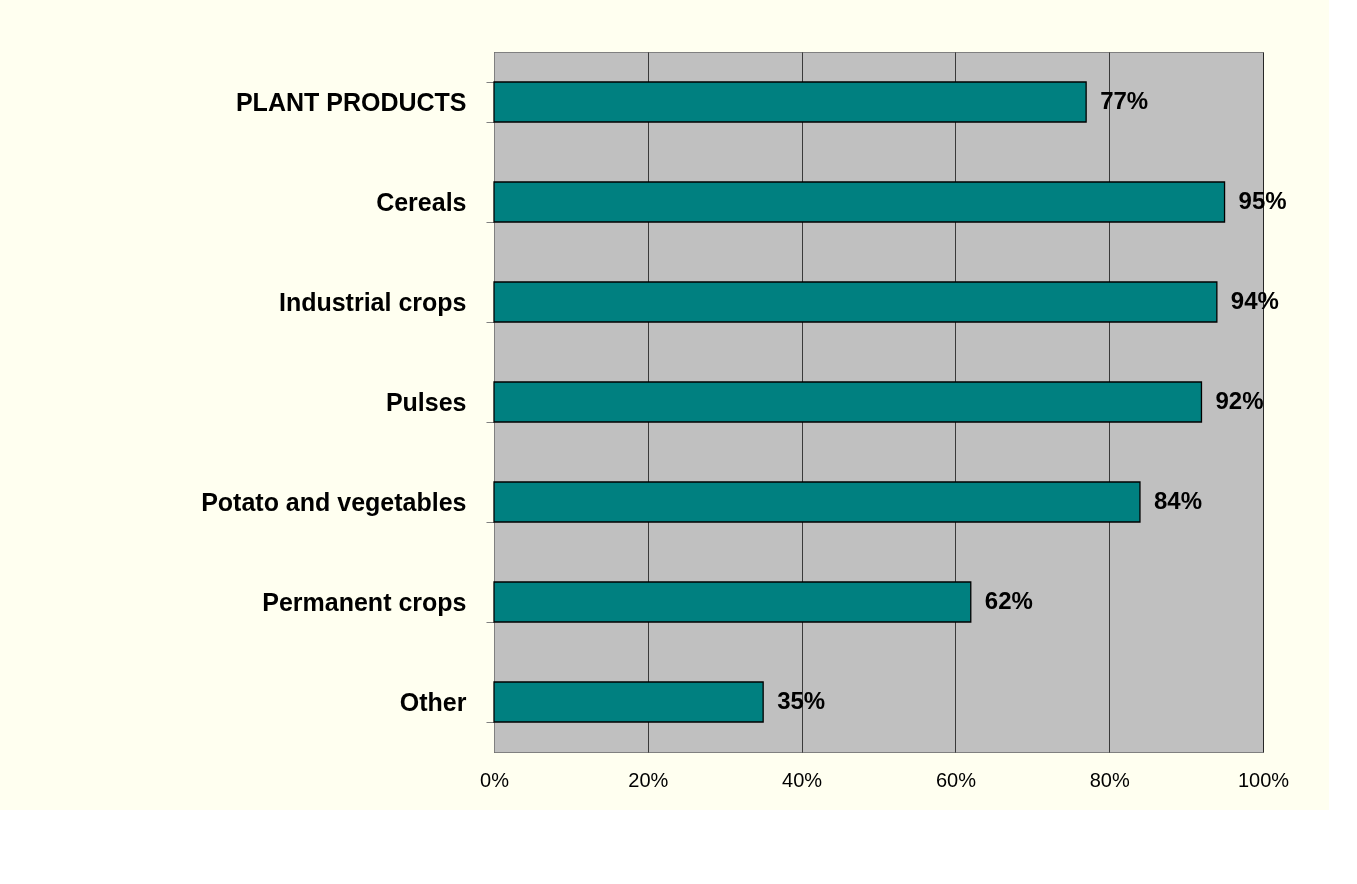  What do you see at coordinates (372, 301) in the screenshot?
I see `y-tick-label: Industrial crops` at bounding box center [372, 301].